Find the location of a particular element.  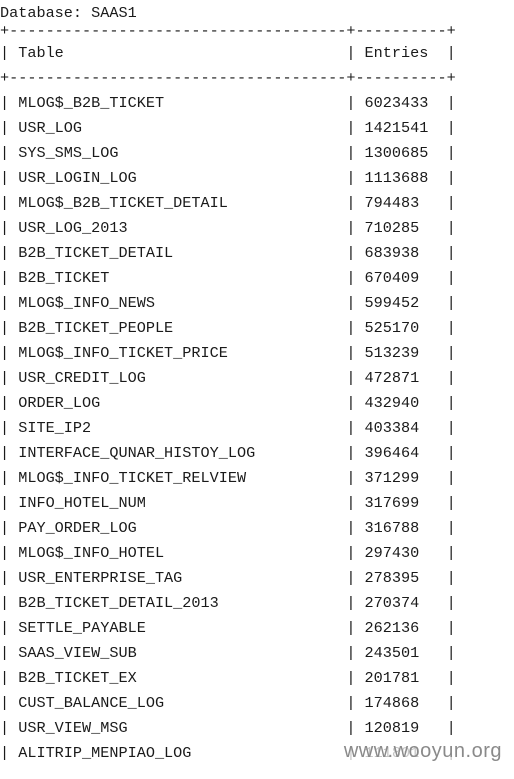

table-row: | CUST_BALANCE_LOG | 174868 | is located at coordinates (228, 703).